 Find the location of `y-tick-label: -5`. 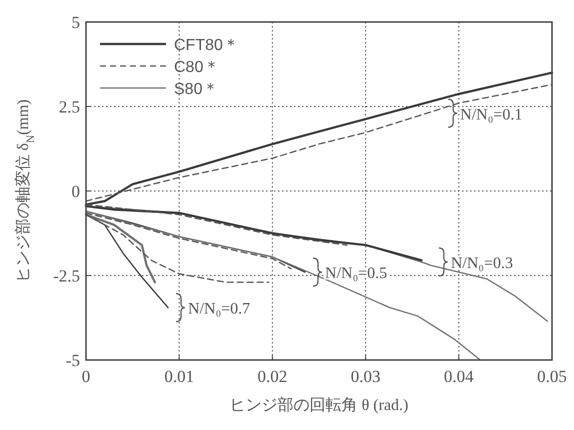

y-tick-label: -5 is located at coordinates (73, 360).